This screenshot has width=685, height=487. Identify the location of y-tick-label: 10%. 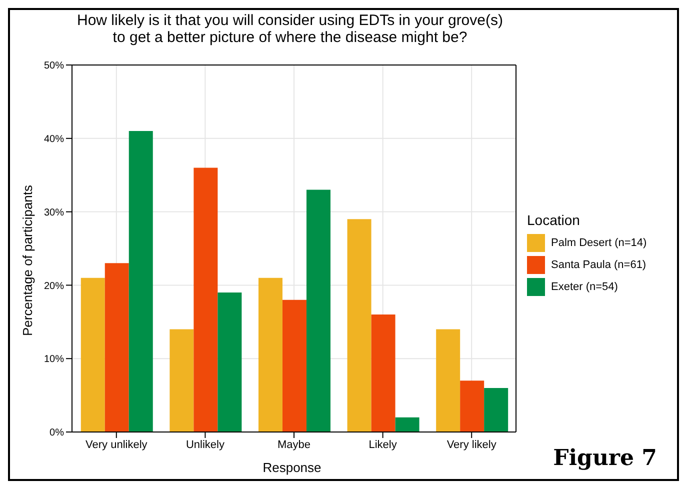
(54, 360).